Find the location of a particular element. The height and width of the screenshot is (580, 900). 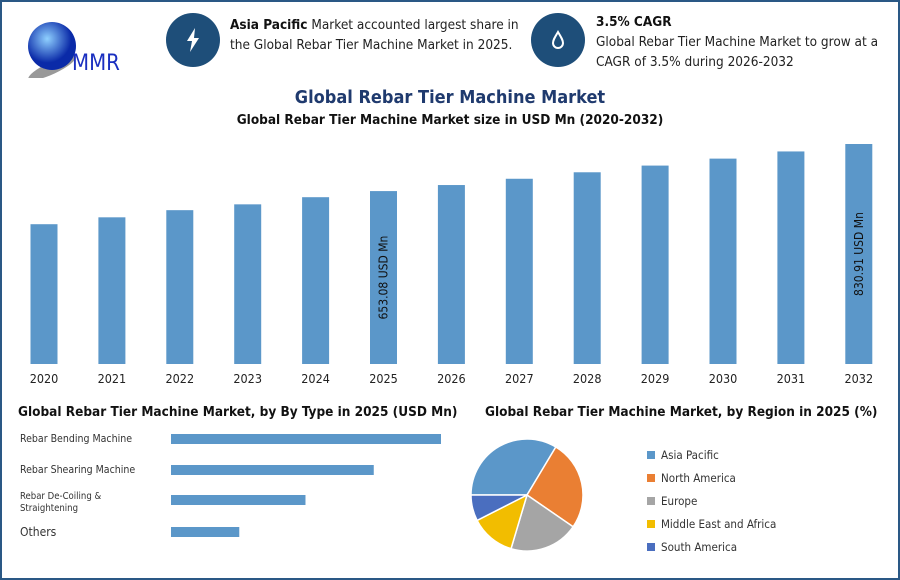

x-tick-label: 2030 is located at coordinates (723, 378).